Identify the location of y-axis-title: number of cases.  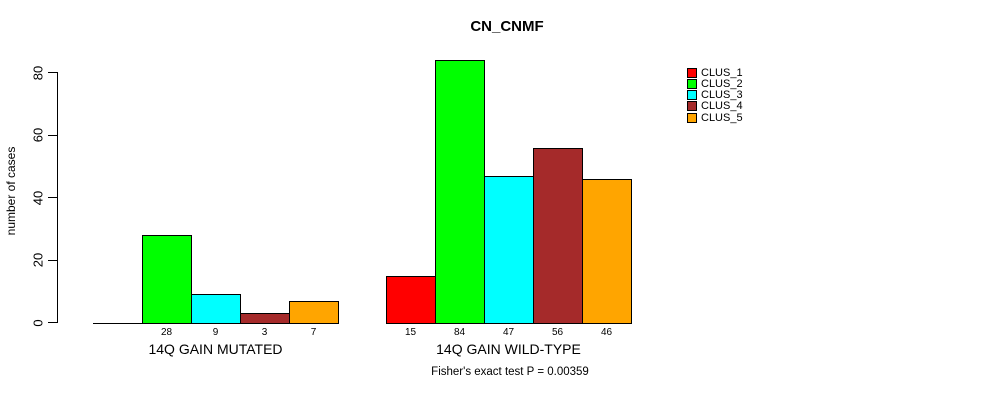
(11, 191).